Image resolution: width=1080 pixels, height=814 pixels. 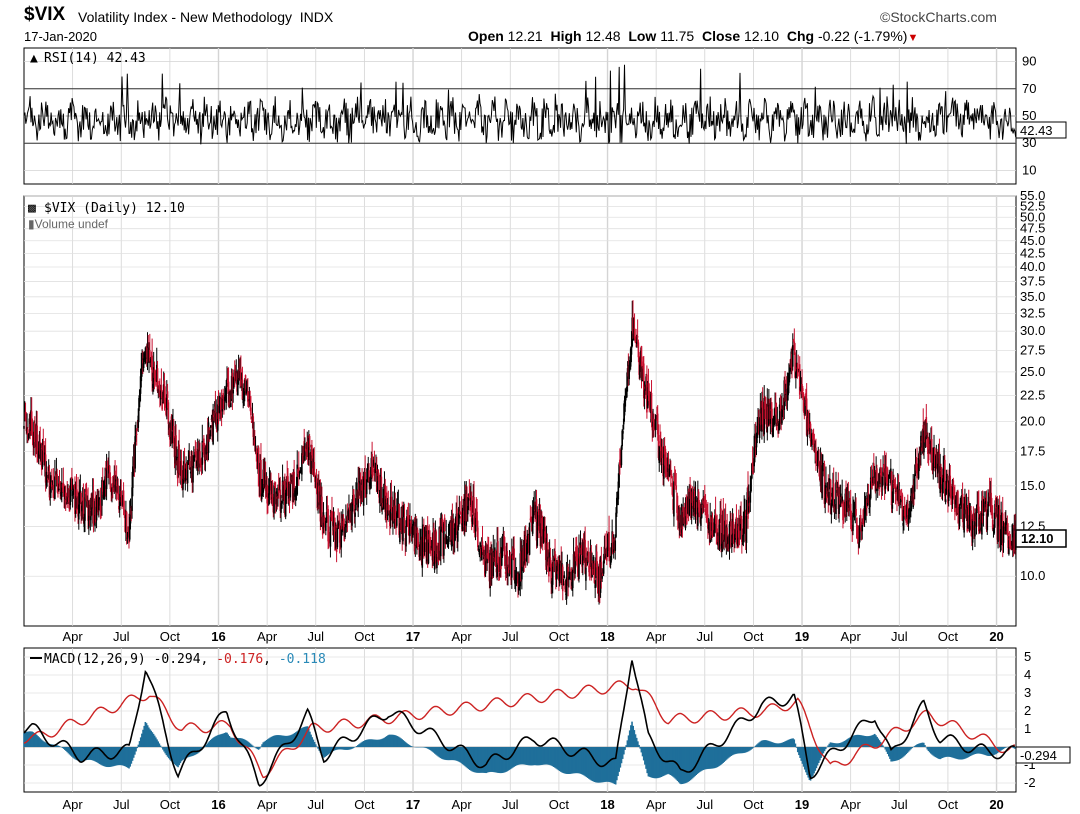 What do you see at coordinates (899, 804) in the screenshot?
I see `x-tick-label: Jul` at bounding box center [899, 804].